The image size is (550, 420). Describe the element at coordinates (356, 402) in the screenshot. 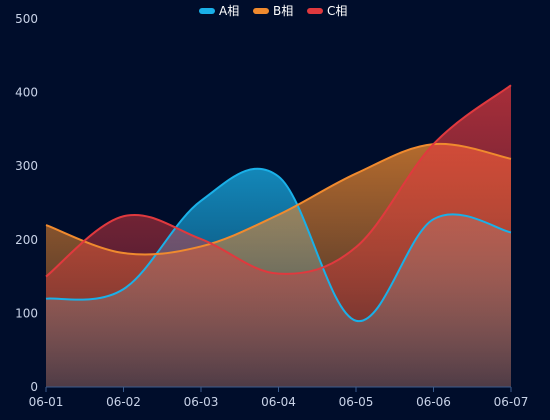

I see `x-tick-label: 06-05` at that location.